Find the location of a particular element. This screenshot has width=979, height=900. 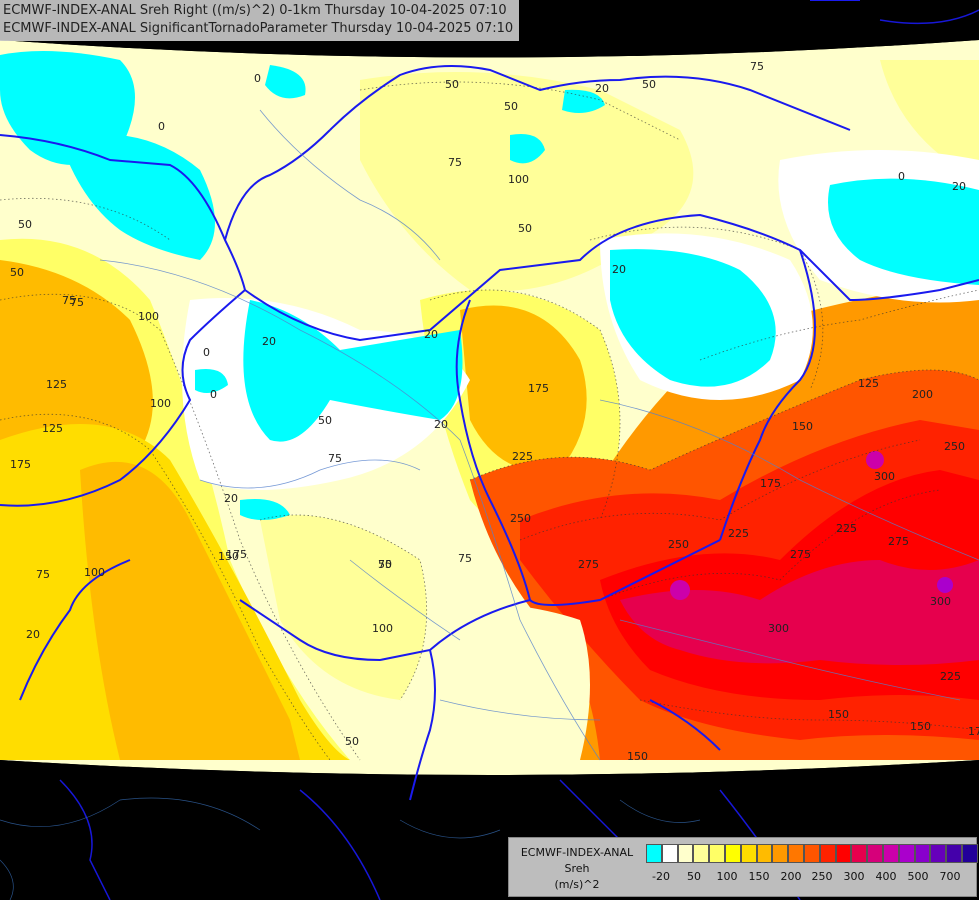

legend-swatches is located at coordinates (812, 853).